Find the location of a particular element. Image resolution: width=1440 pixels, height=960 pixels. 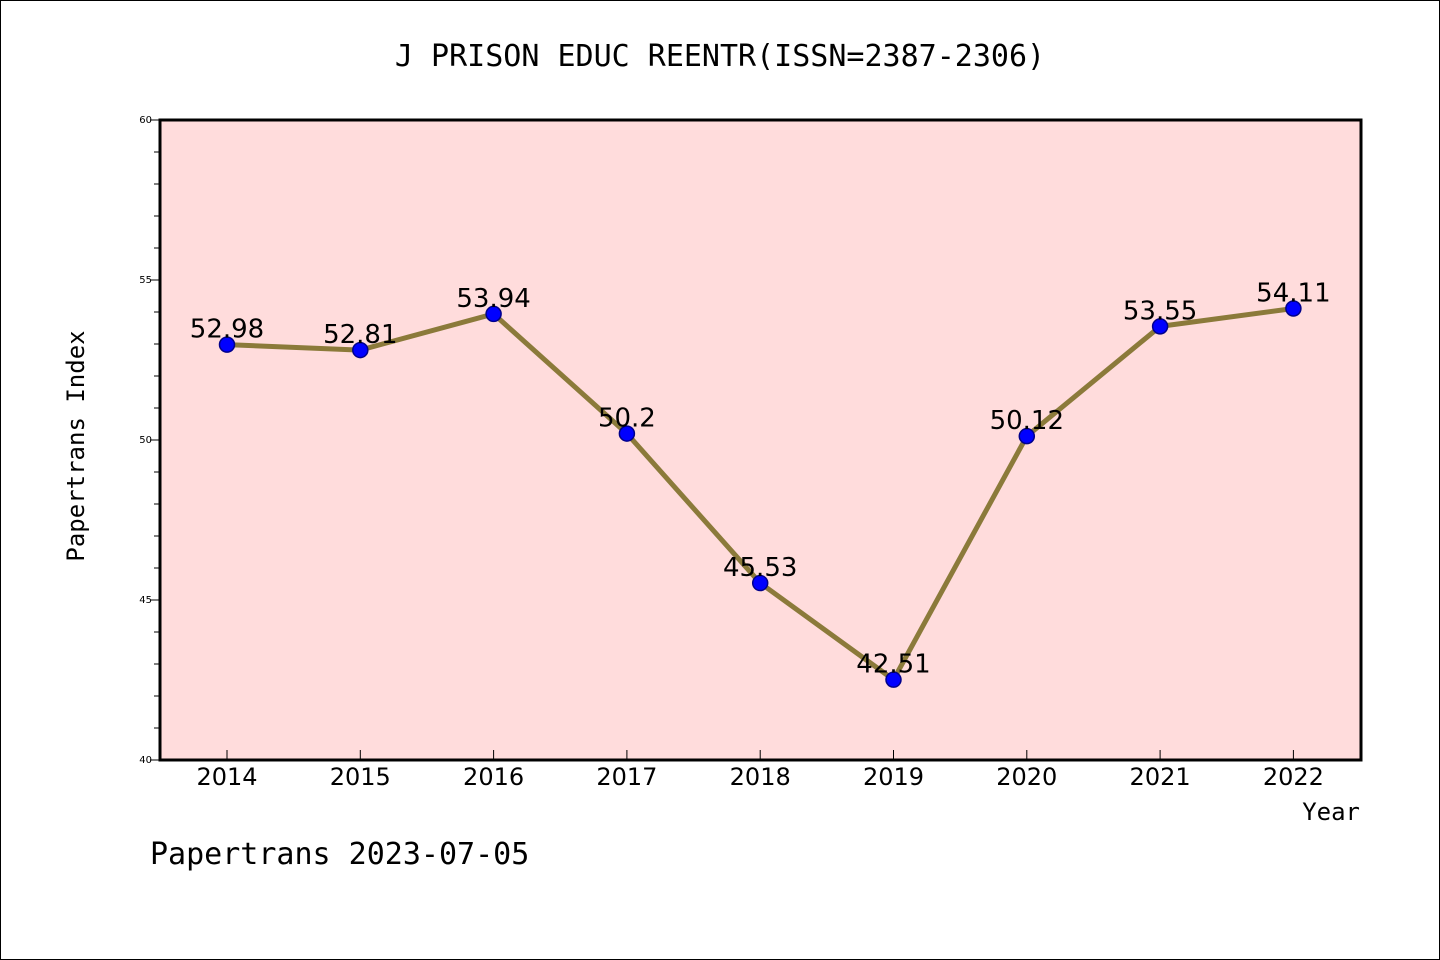

x-axis-ticks: 2014 2015 2016 2017 2018 2019 2020 2021 2022 is located at coordinates (760, 770).